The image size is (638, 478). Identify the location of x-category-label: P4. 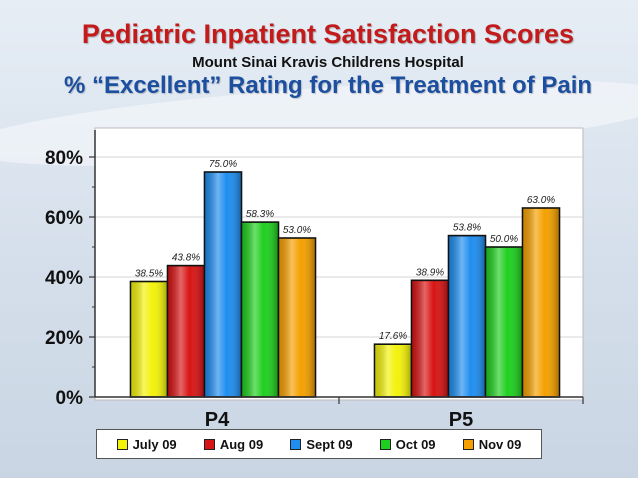
(217, 420).